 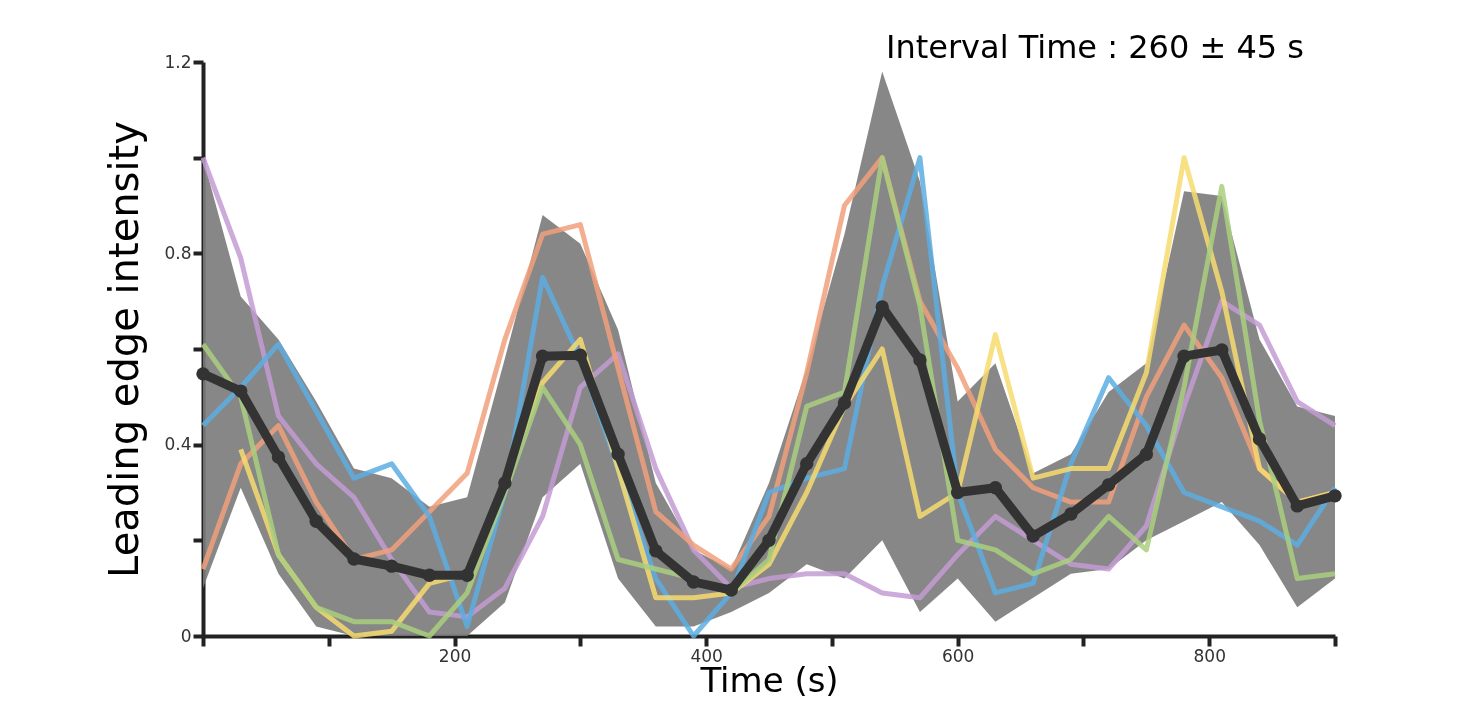 I want to click on x-tick-label: 200, so click(x=455, y=655).